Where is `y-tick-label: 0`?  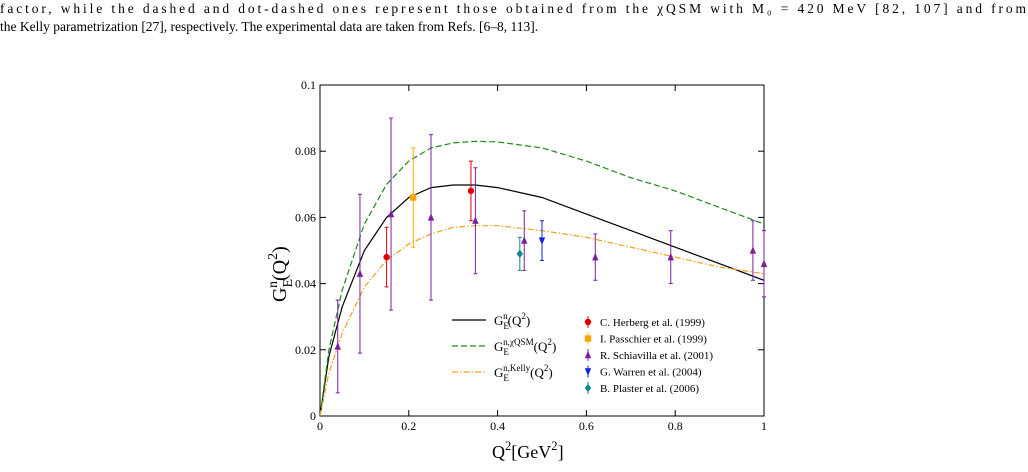
y-tick-label: 0 is located at coordinates (313, 416).